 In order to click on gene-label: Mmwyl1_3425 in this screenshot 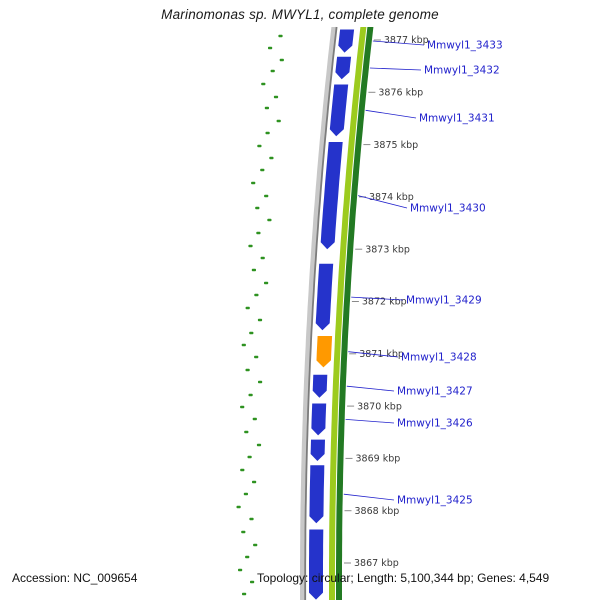, I will do `click(435, 501)`.